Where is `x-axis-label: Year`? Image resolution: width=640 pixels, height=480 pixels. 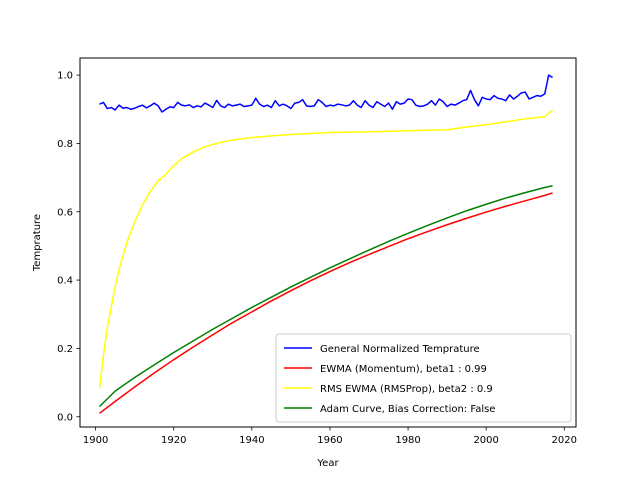 x-axis-label: Year is located at coordinates (327, 463).